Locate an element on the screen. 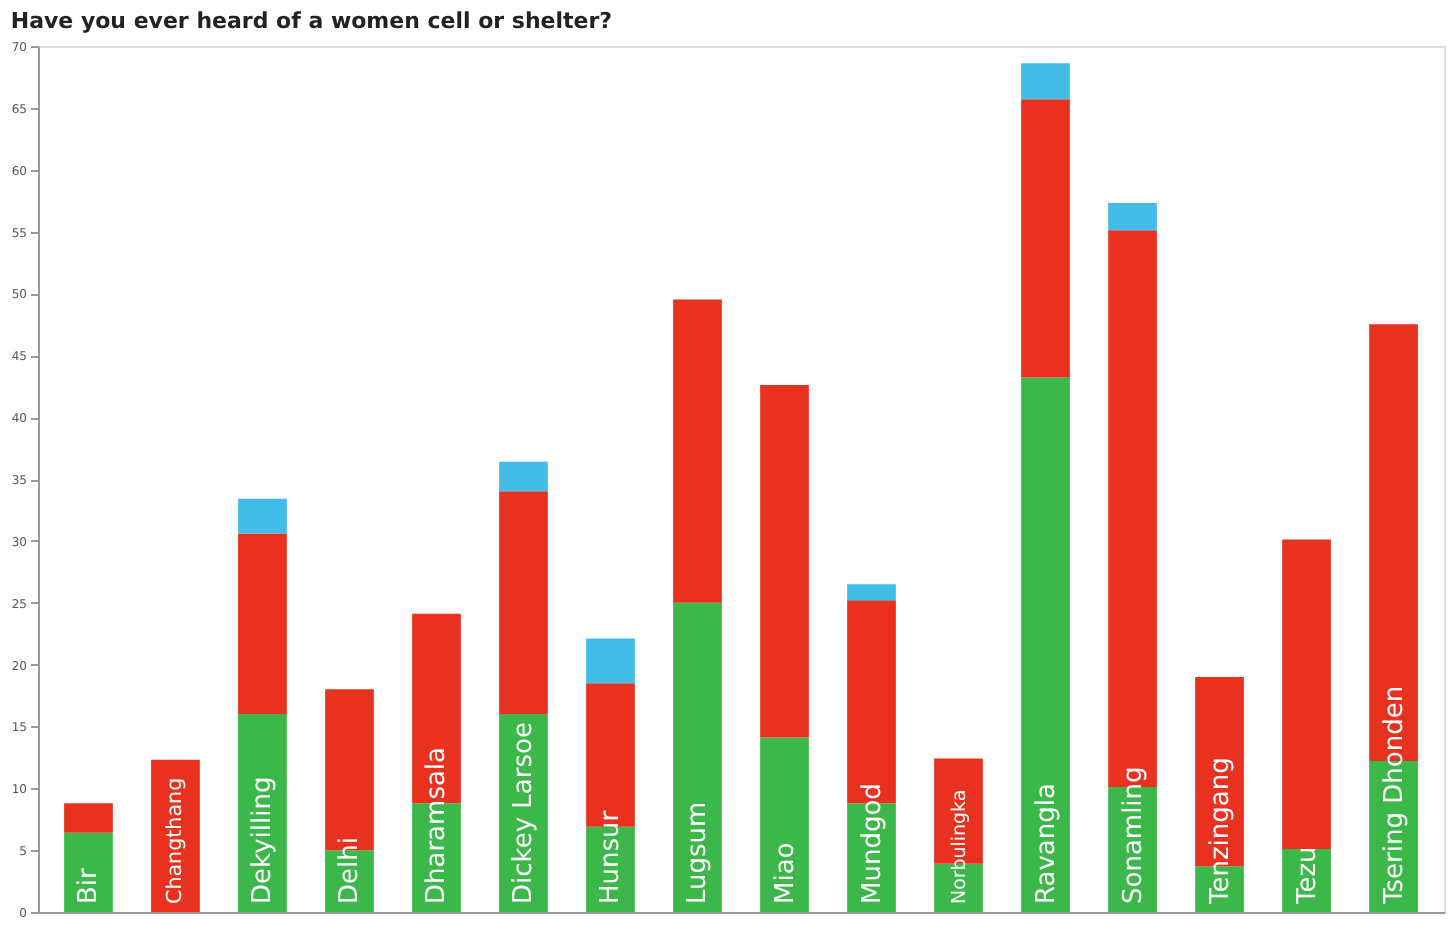 This screenshot has height=928, width=1454. x-tick-label: Dharamsala is located at coordinates (437, 825).